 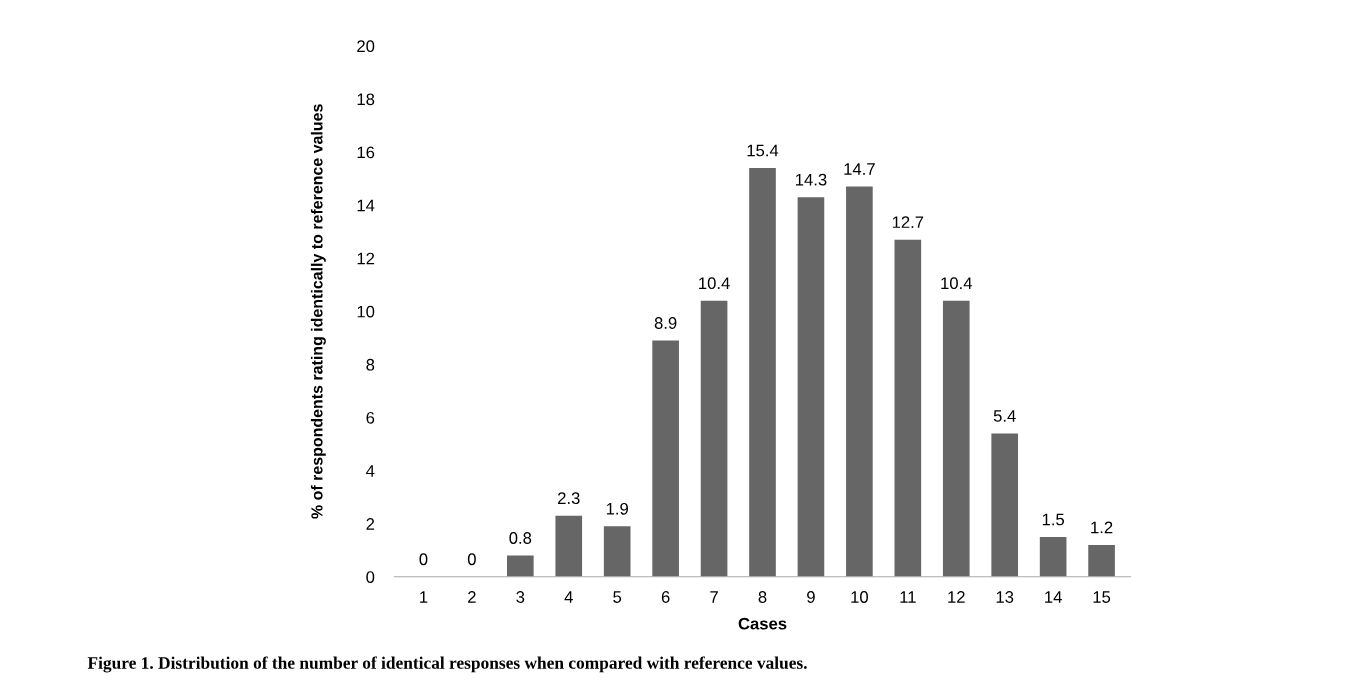 I want to click on x-tick-label: 7, so click(x=714, y=597).